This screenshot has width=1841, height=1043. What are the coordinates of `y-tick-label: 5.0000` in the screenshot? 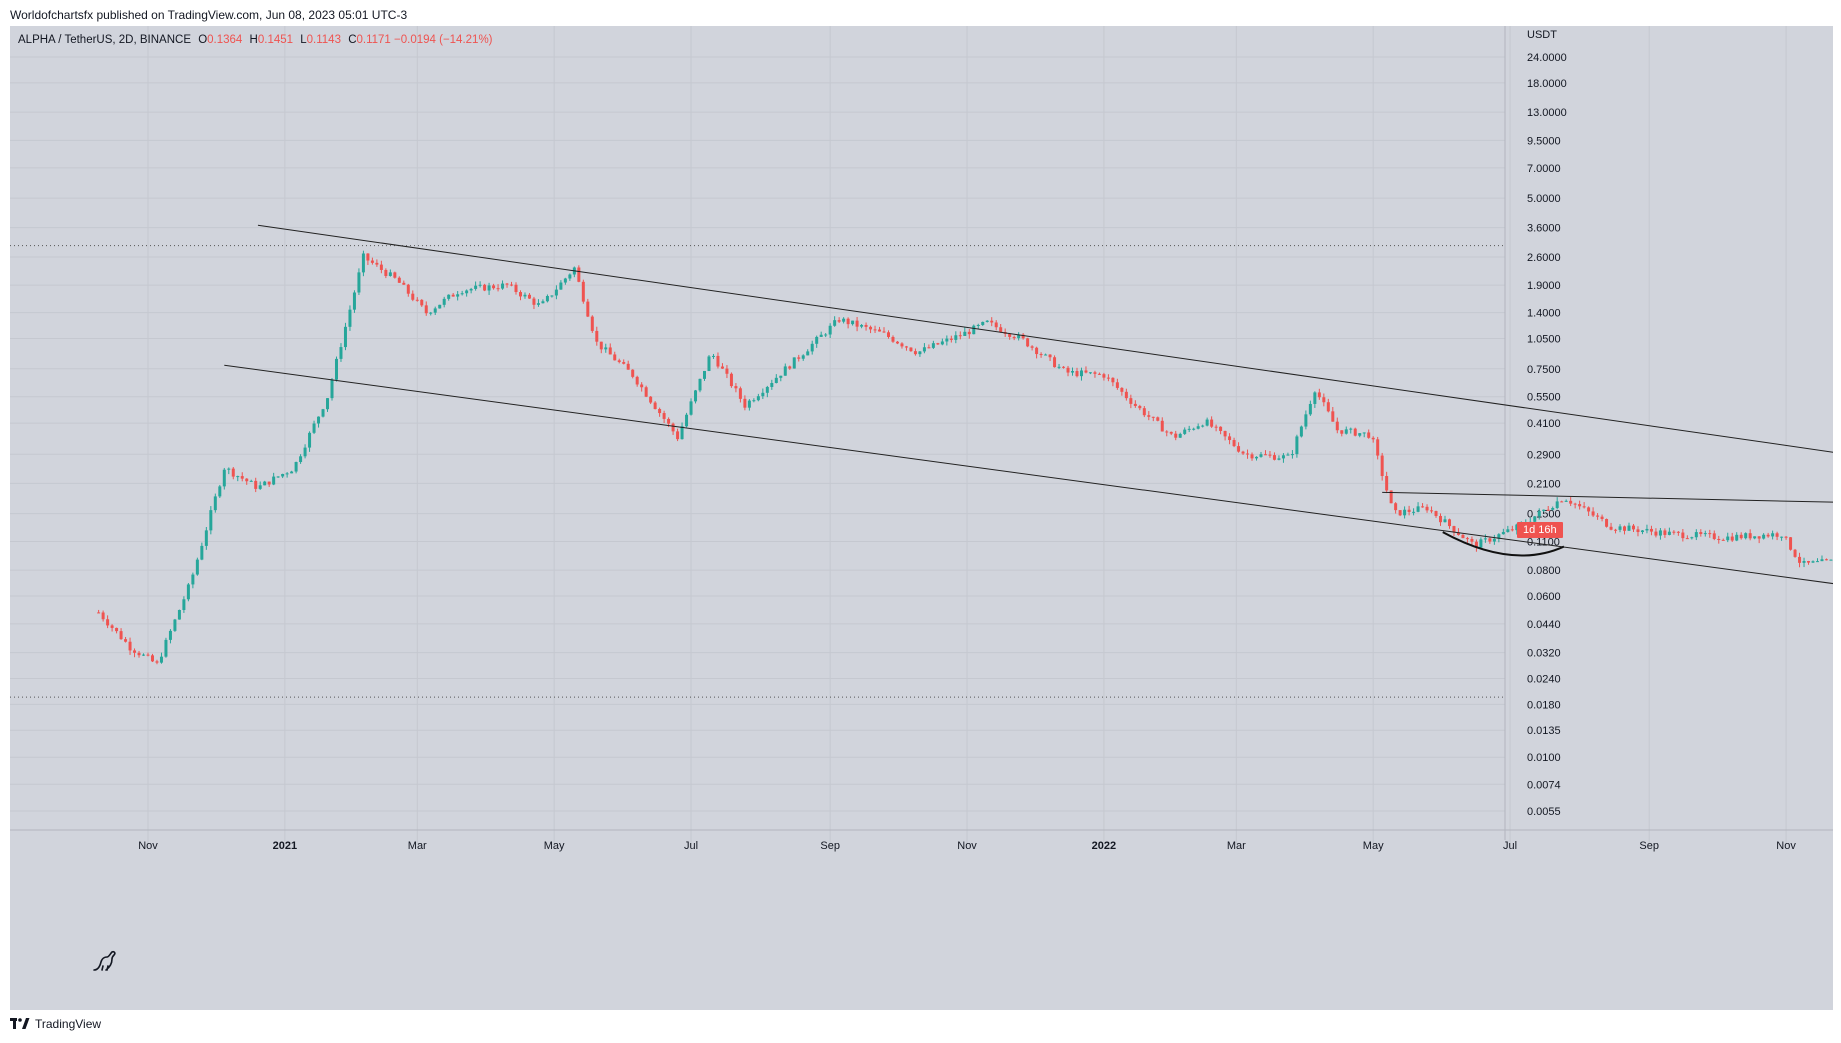 It's located at (1544, 199).